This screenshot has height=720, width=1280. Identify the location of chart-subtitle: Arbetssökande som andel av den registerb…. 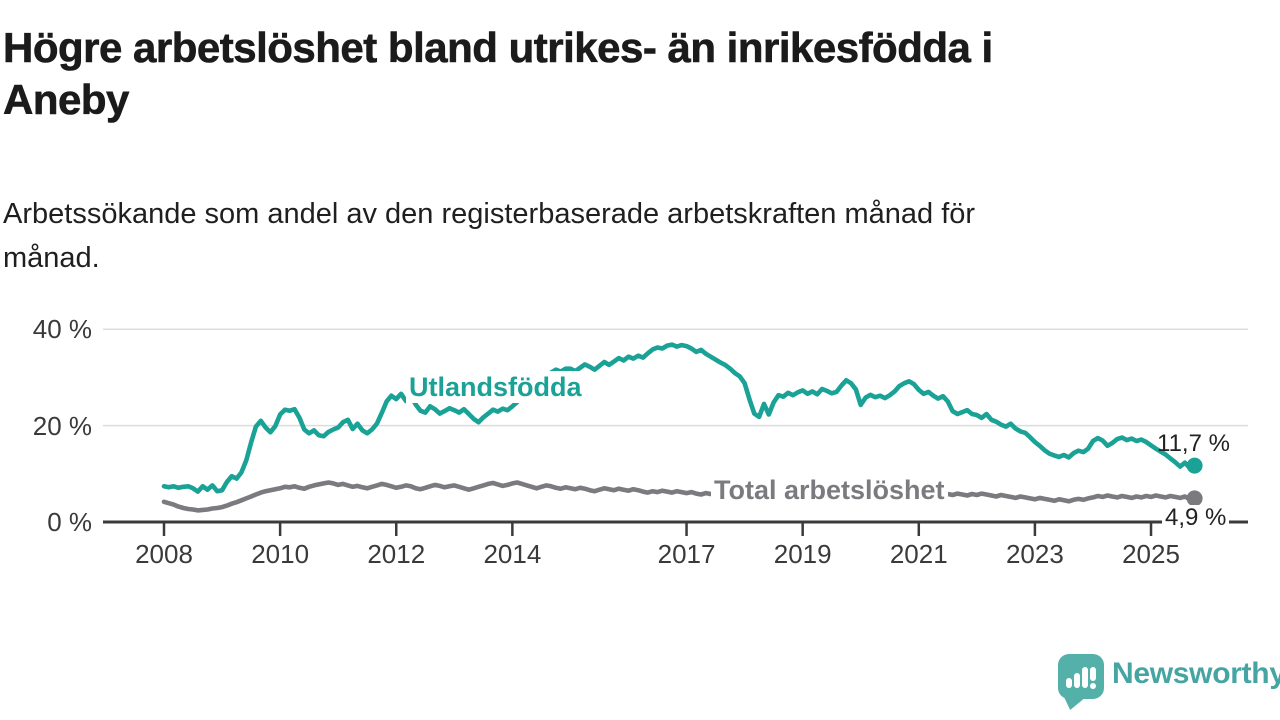
(489, 236).